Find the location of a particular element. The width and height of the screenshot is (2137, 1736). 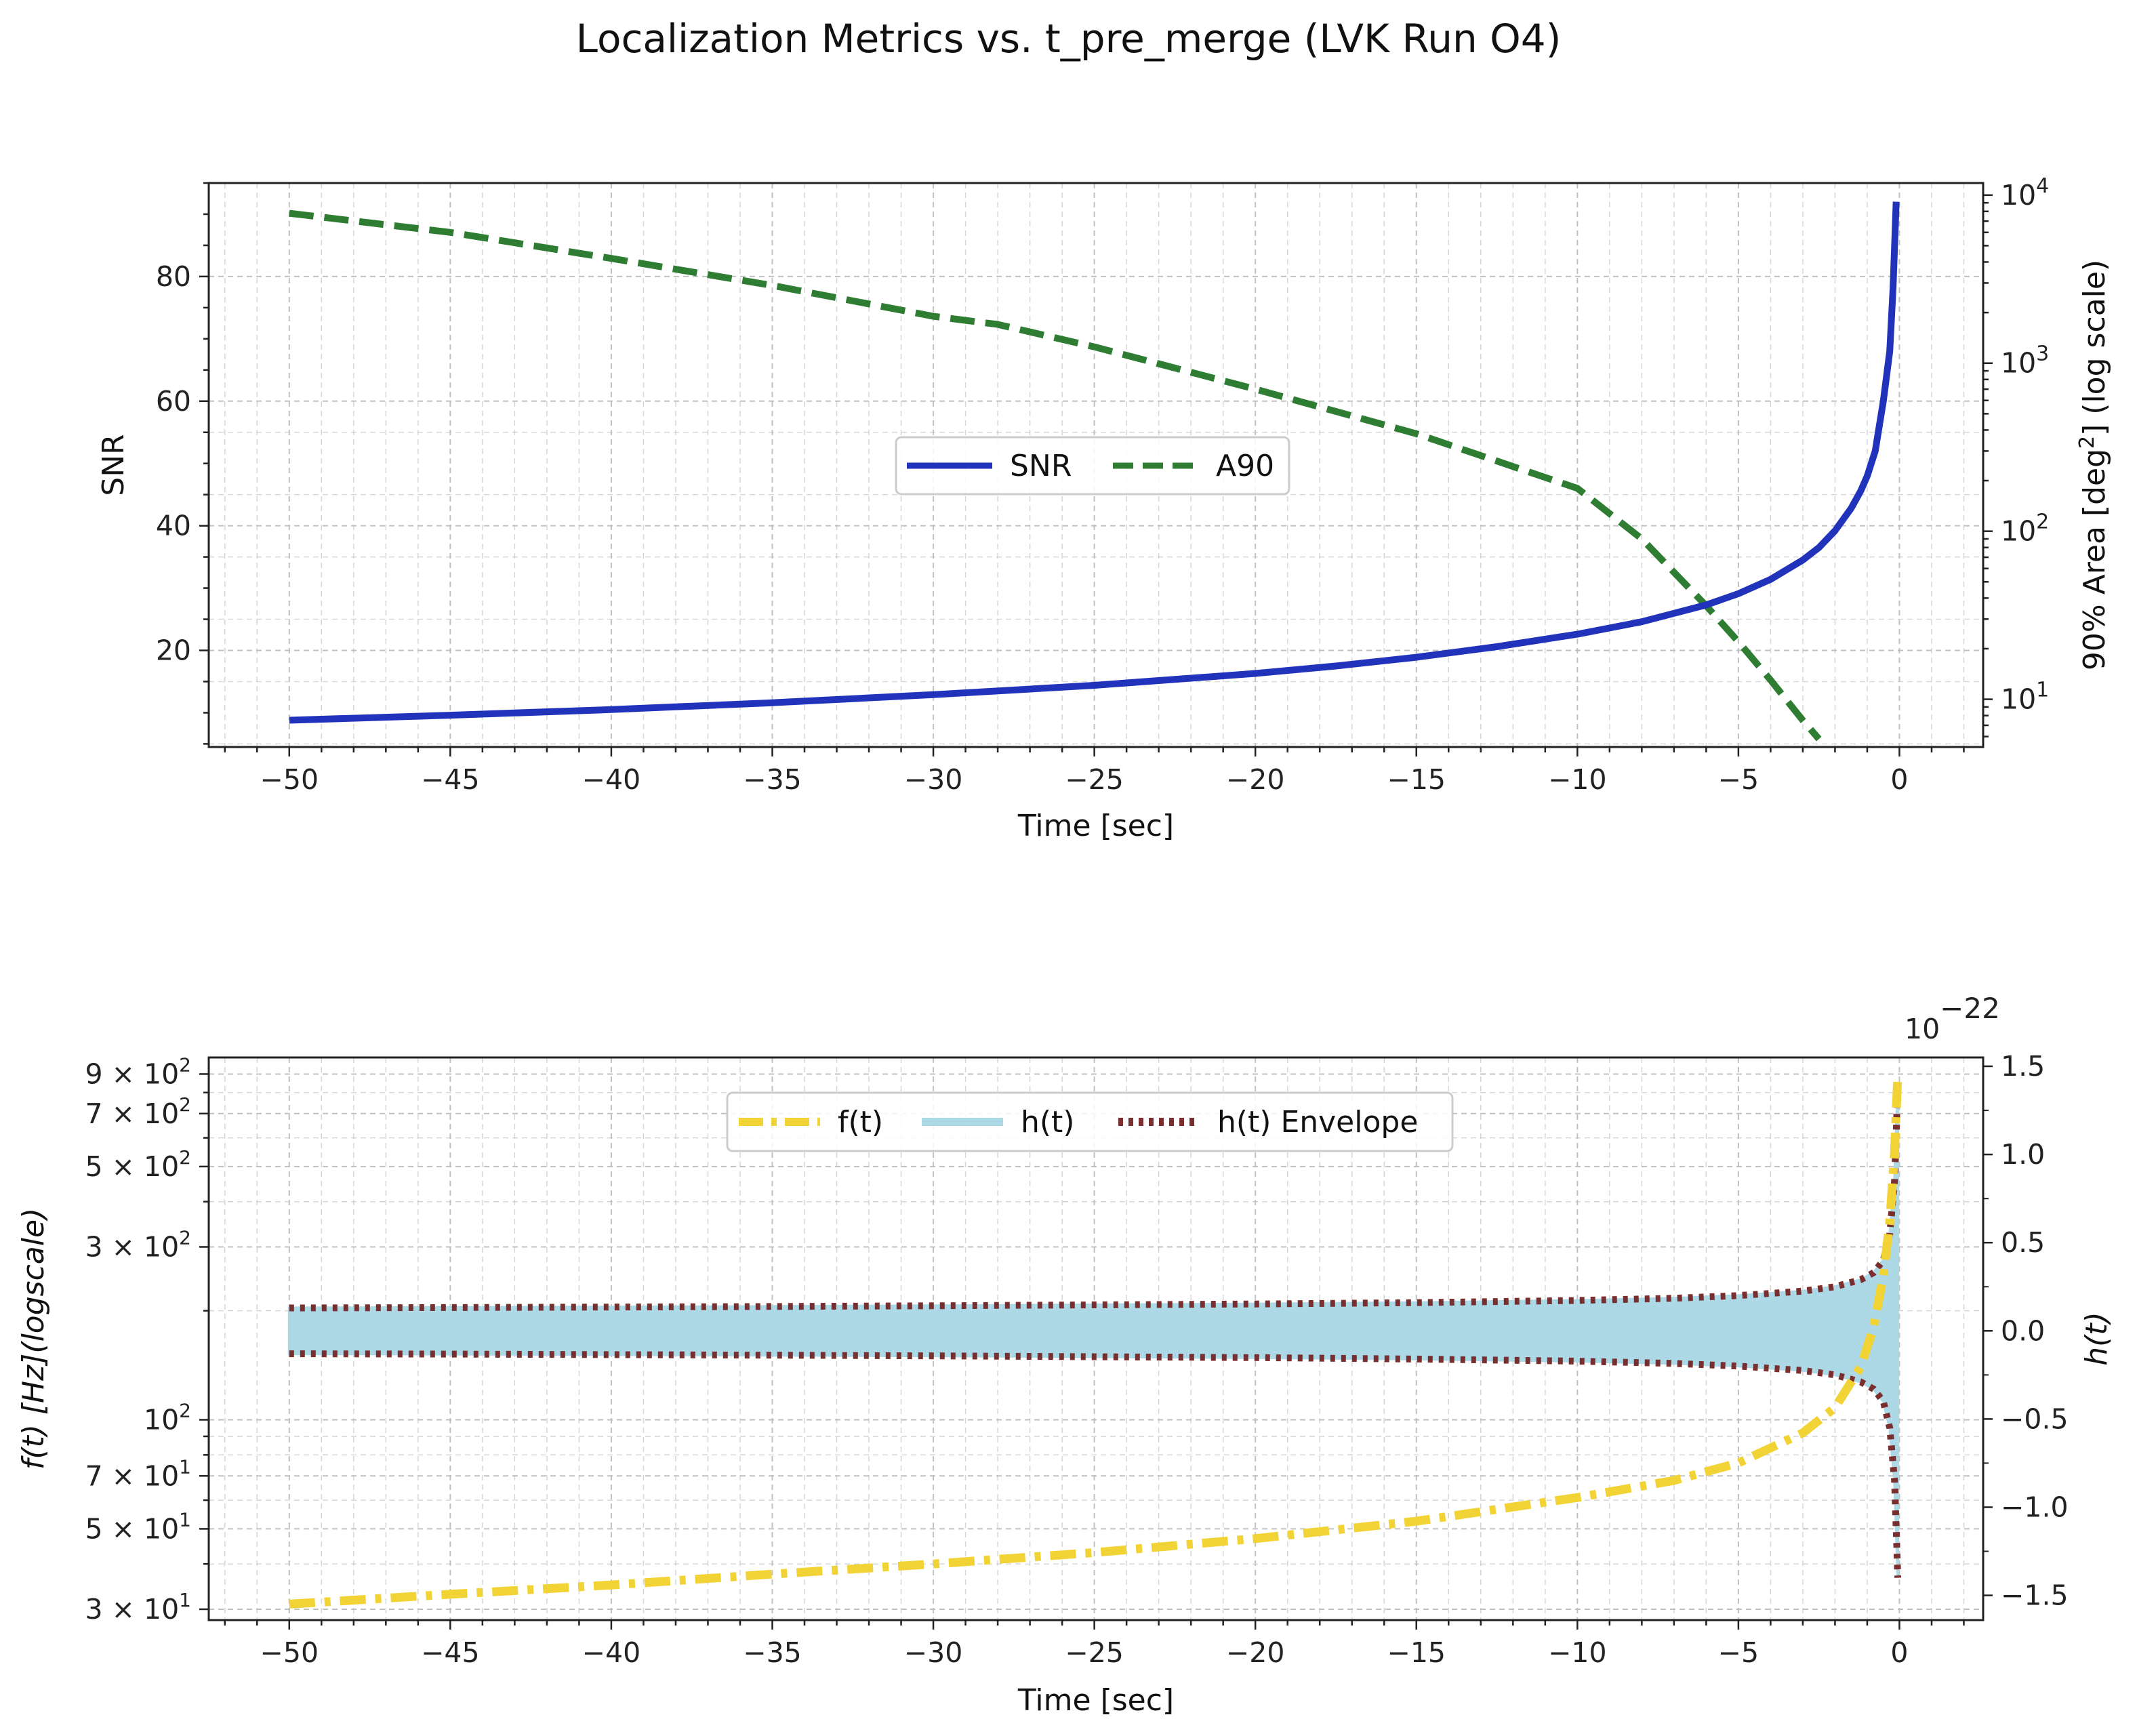

y2-tick-label: −0.5 is located at coordinates (2035, 1418).